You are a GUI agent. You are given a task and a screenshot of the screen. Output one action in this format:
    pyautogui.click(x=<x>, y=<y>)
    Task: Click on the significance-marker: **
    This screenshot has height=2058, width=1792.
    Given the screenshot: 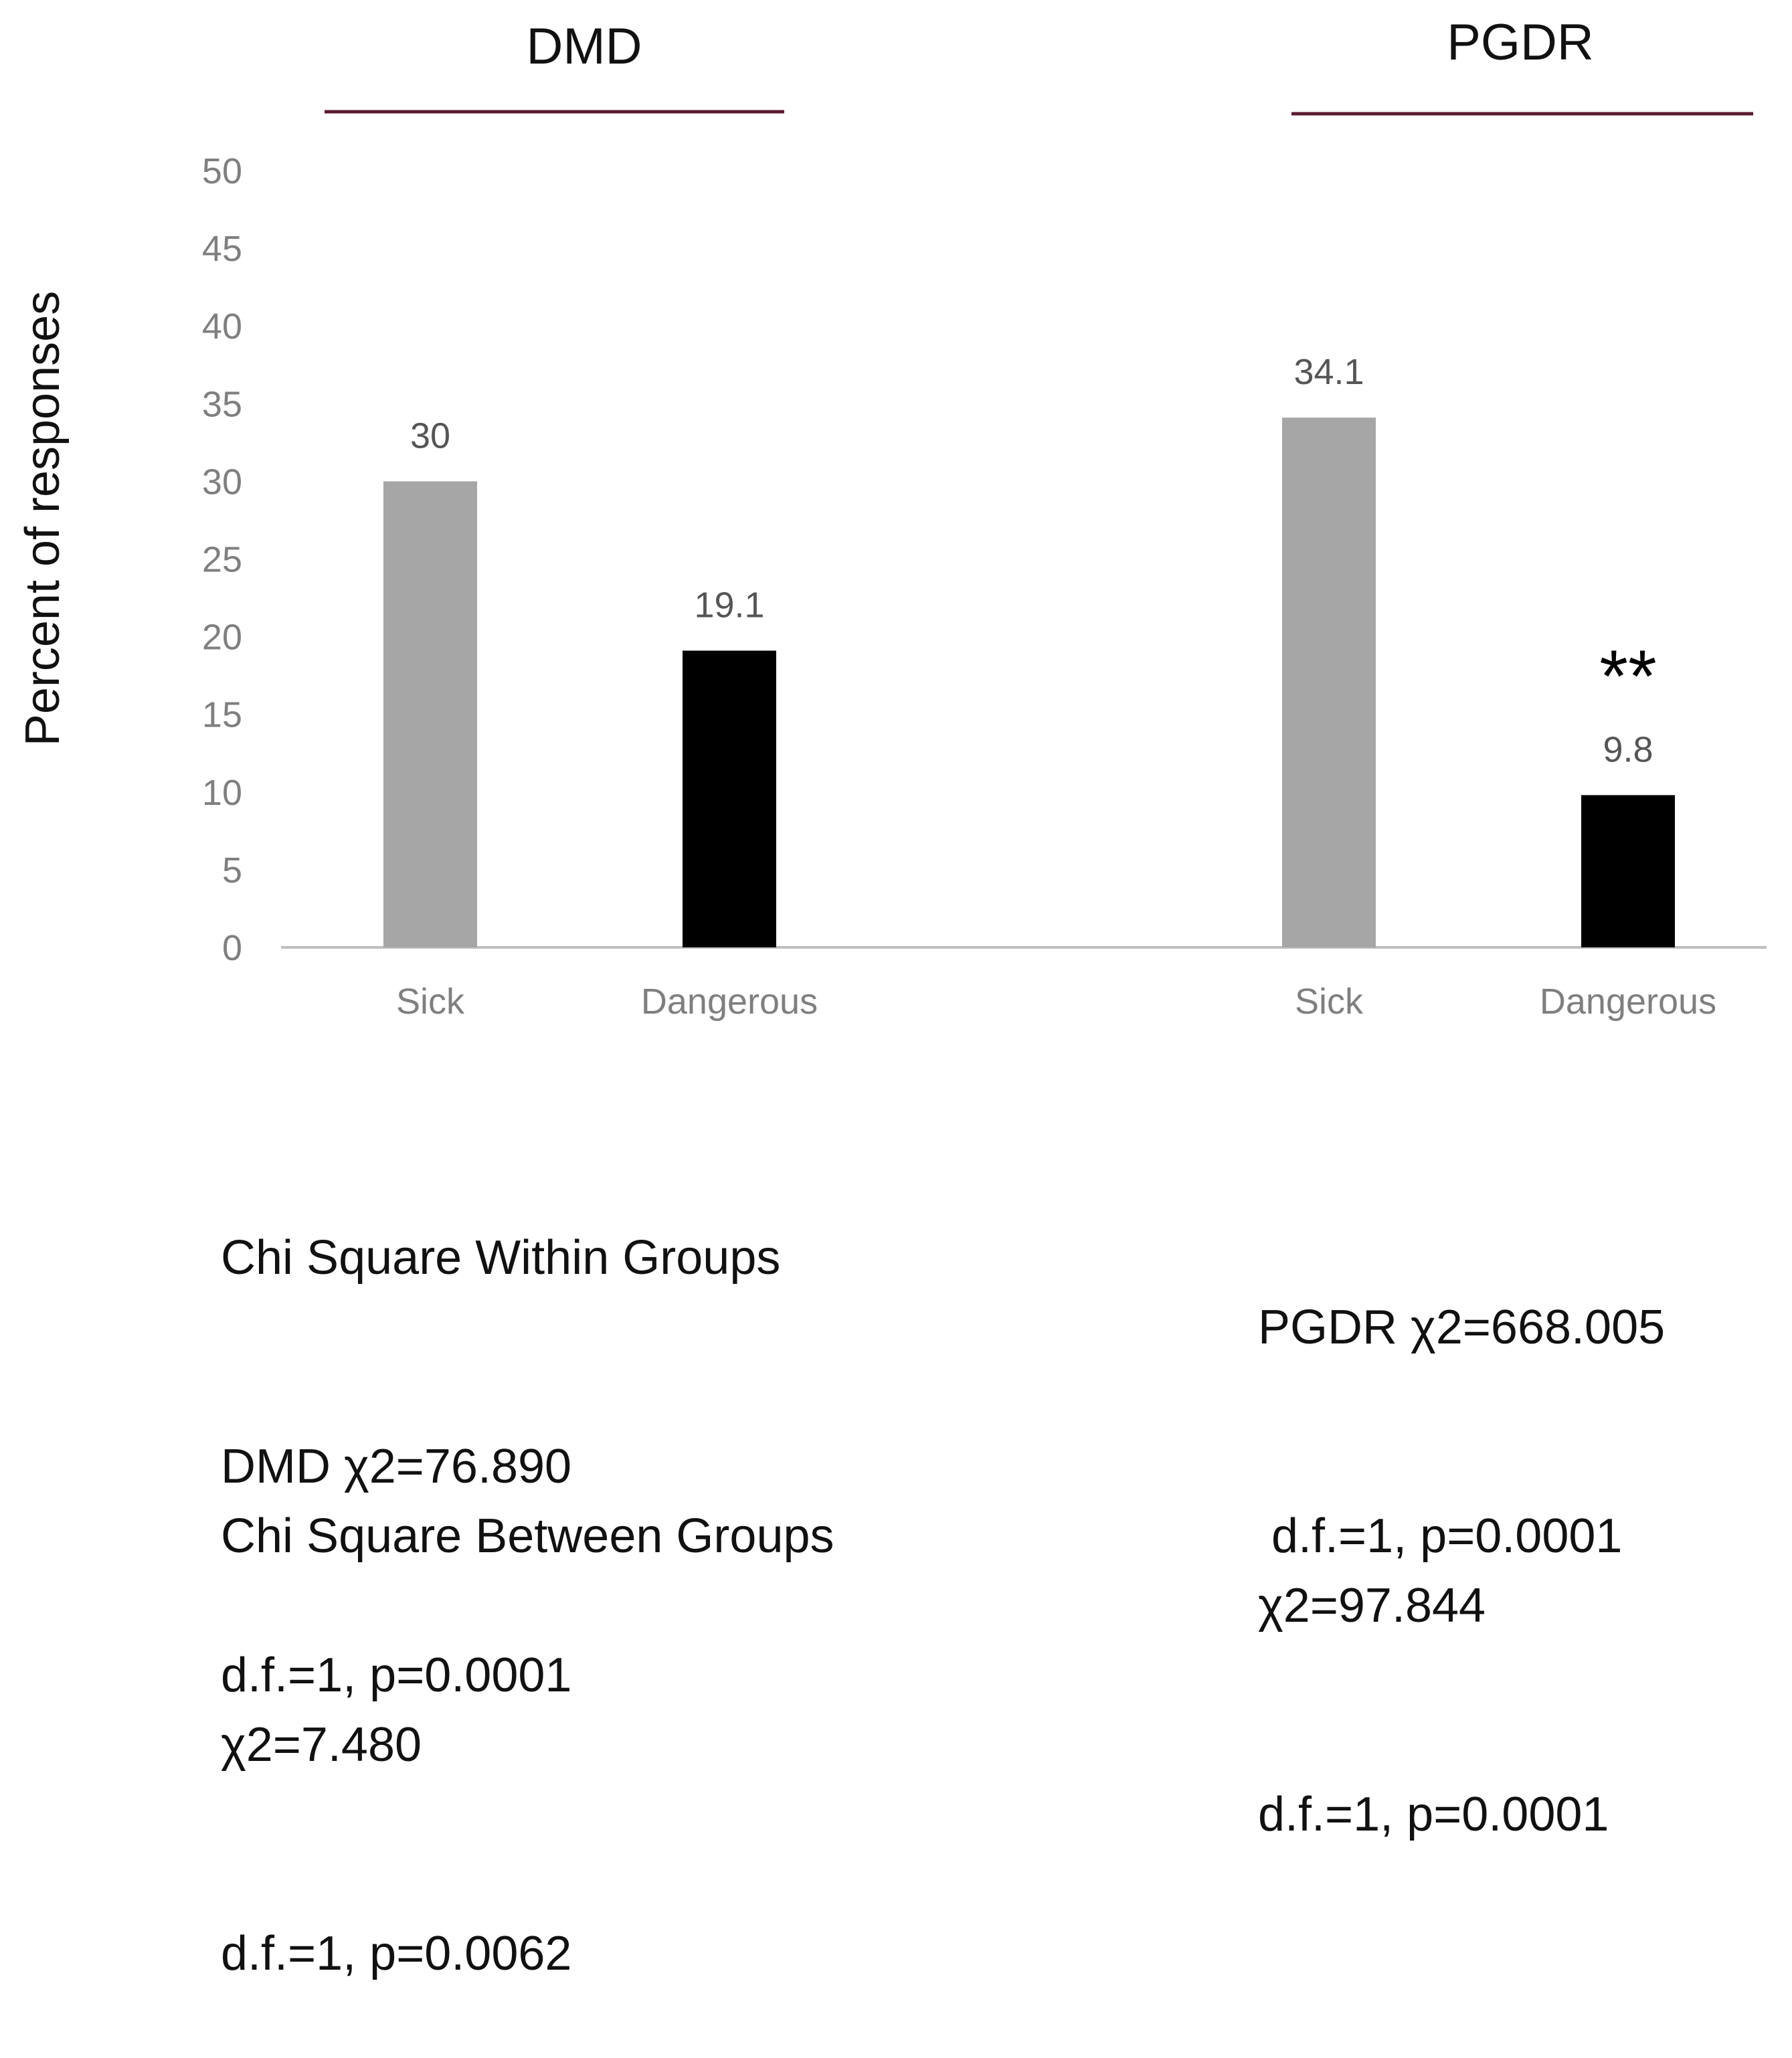 What is the action you would take?
    pyautogui.click(x=1628, y=676)
    